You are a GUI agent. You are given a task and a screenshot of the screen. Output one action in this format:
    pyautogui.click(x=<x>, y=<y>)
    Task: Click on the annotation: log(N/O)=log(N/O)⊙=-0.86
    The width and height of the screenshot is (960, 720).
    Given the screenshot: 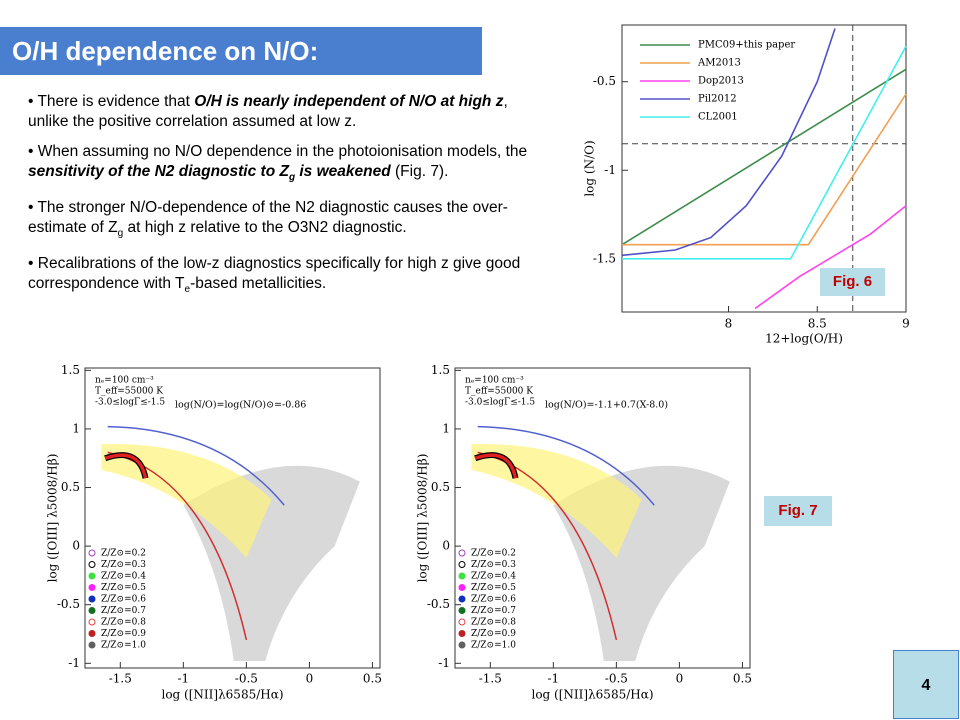 What is the action you would take?
    pyautogui.click(x=240, y=405)
    